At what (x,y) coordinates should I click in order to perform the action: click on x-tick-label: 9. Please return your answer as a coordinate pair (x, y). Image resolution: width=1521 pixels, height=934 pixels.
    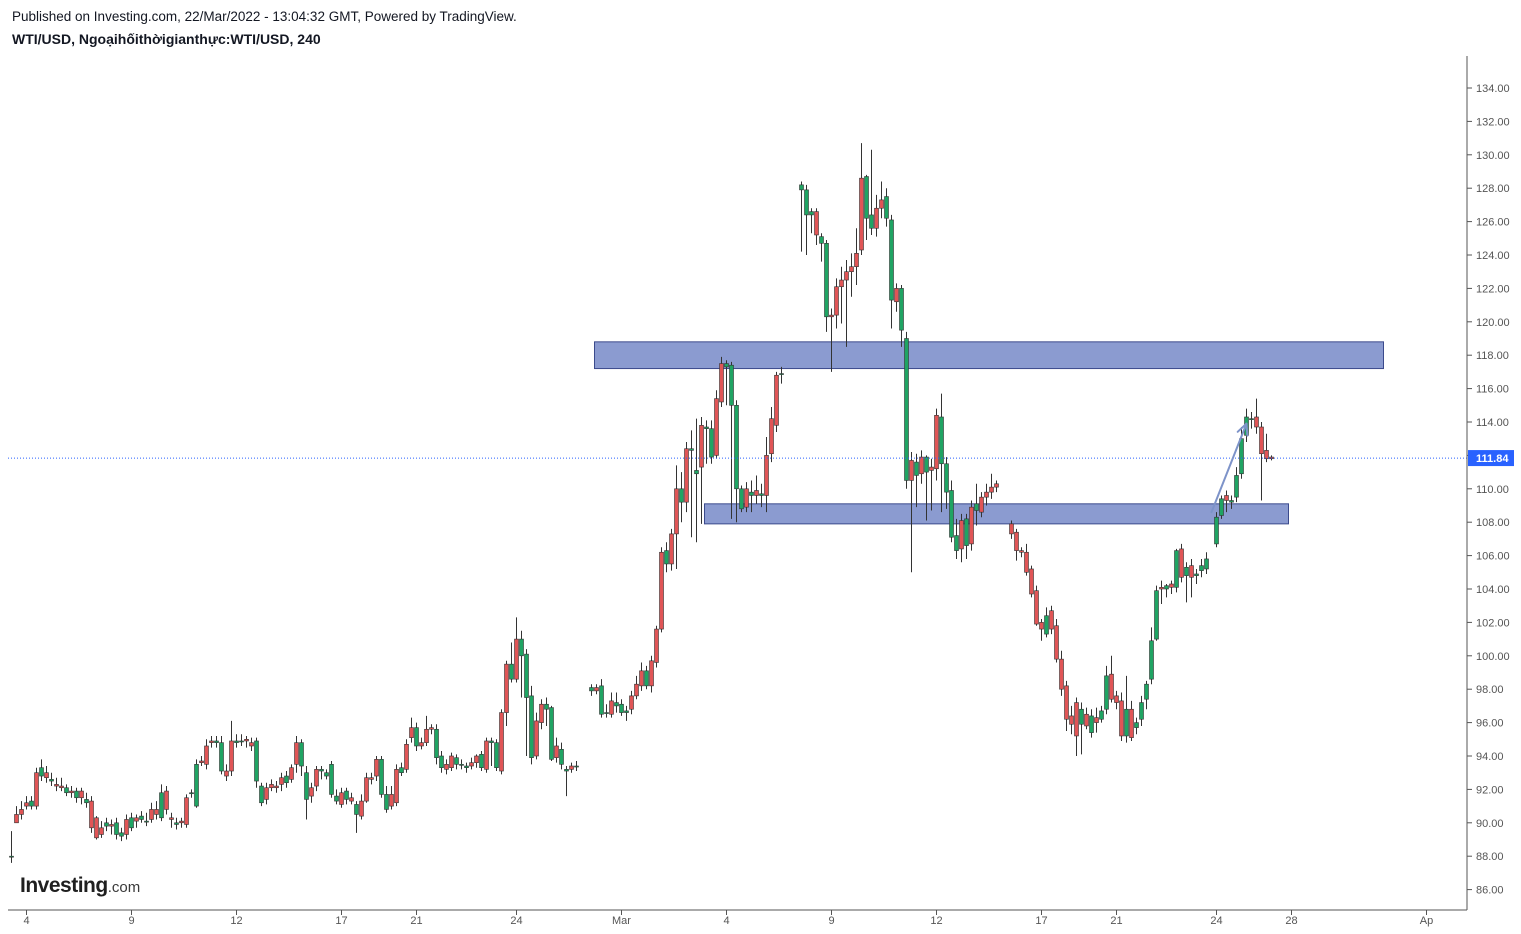
    Looking at the image, I should click on (131, 921).